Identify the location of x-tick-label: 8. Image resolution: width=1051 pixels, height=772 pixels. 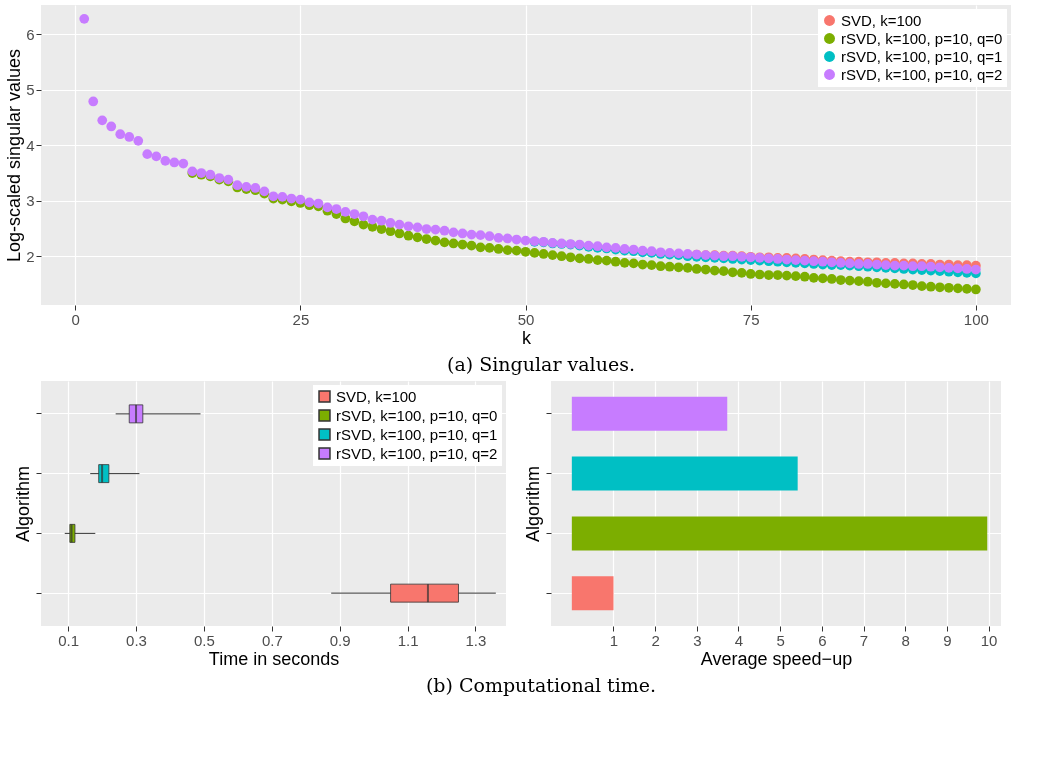
(905, 640).